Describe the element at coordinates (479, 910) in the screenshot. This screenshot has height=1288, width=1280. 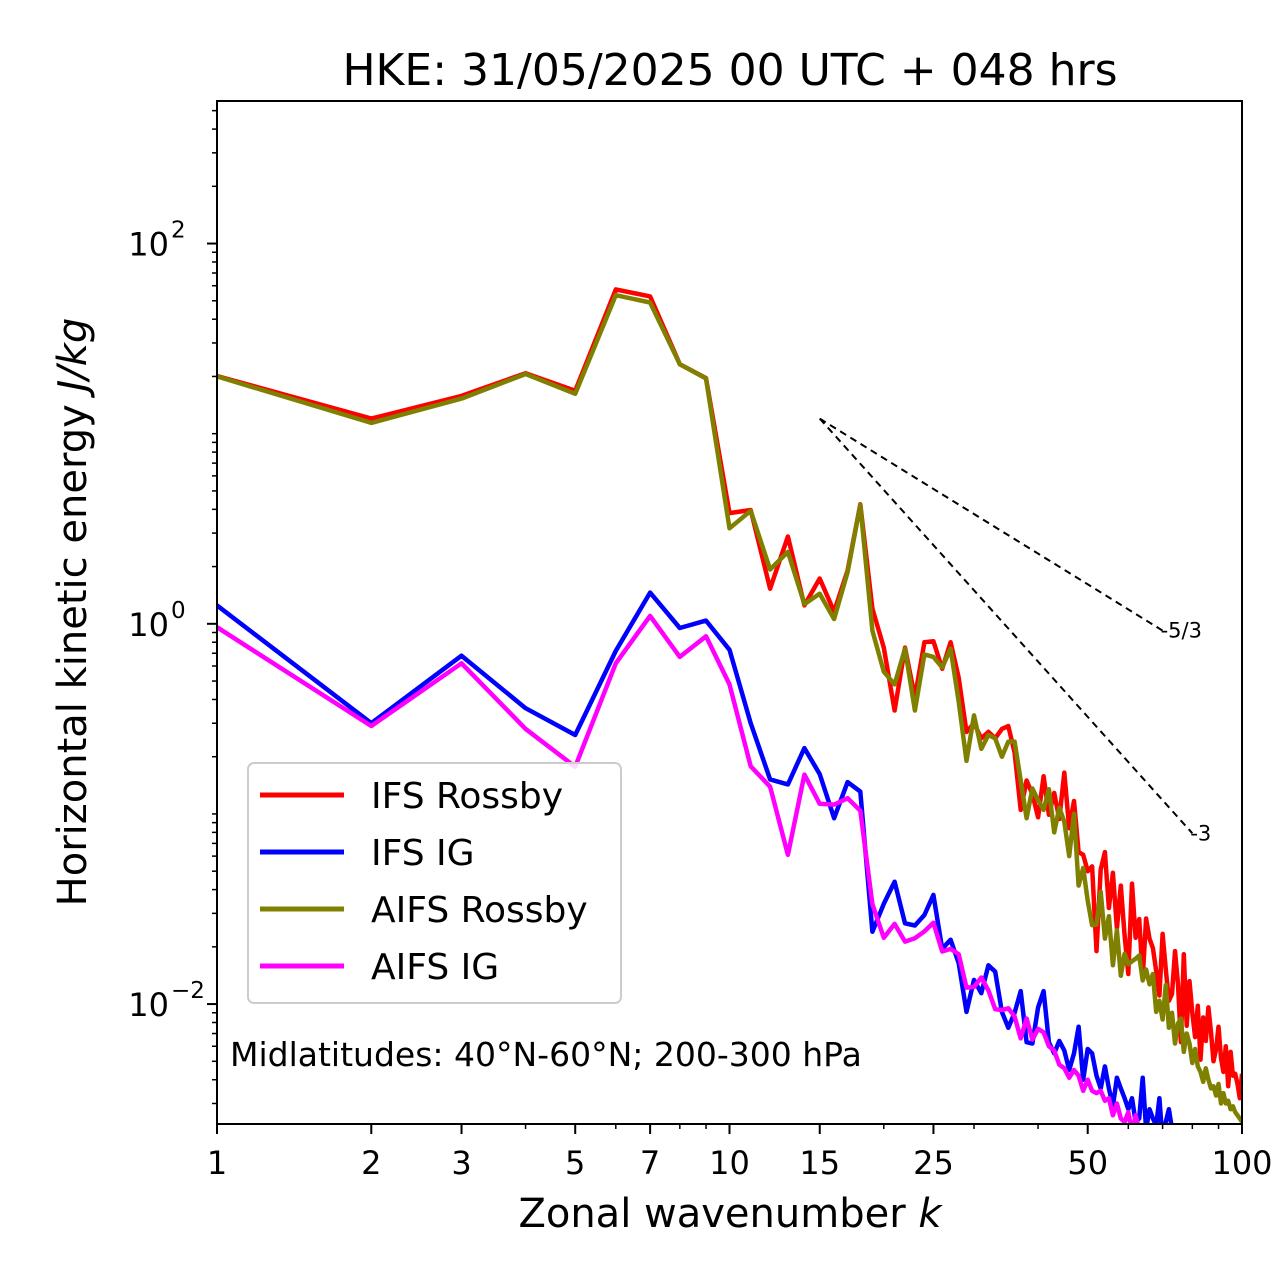
I see `legend-label-aifs-rossby: AIFS Rossby` at that location.